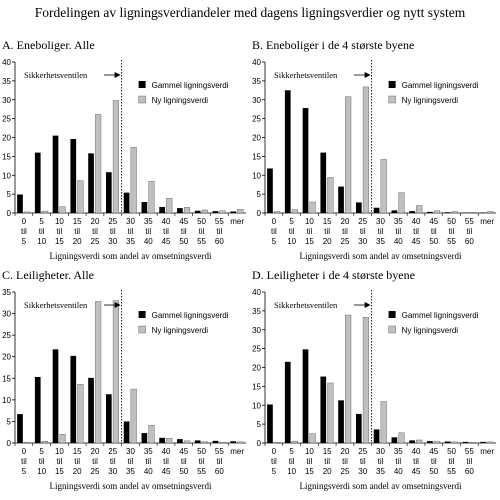 The image size is (500, 500). I want to click on x-tick-label: 60, so click(469, 241).